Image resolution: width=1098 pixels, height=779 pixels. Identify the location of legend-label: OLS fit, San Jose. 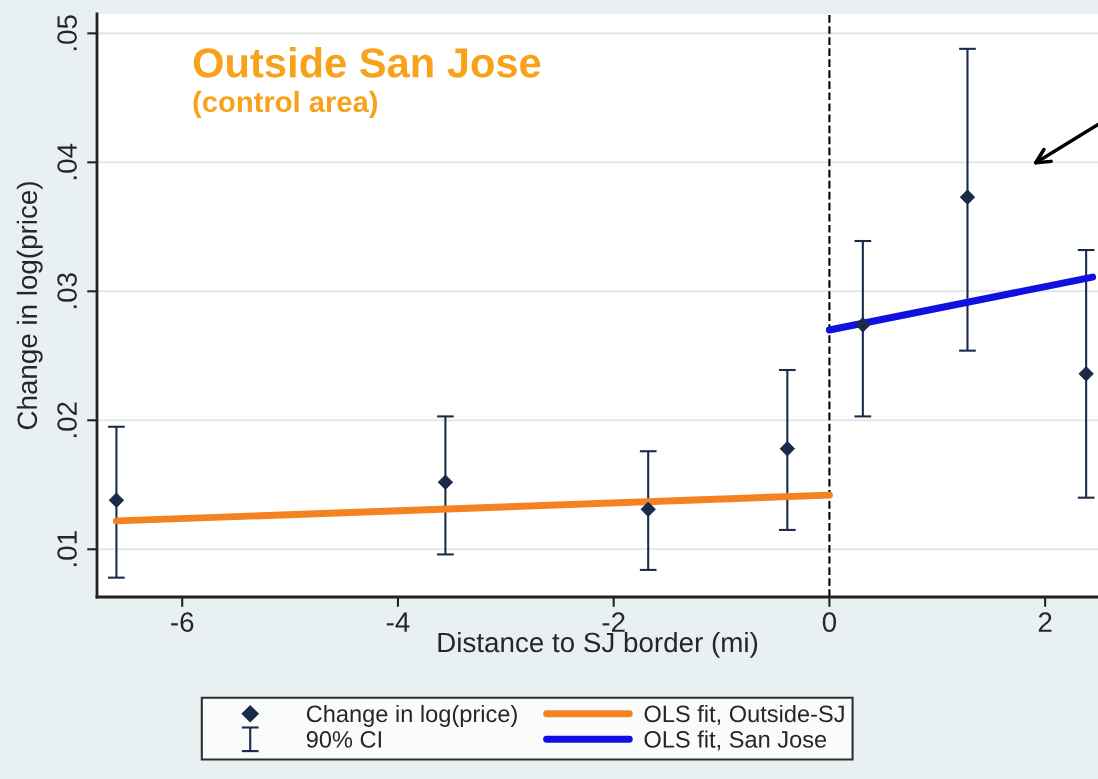
(735, 740).